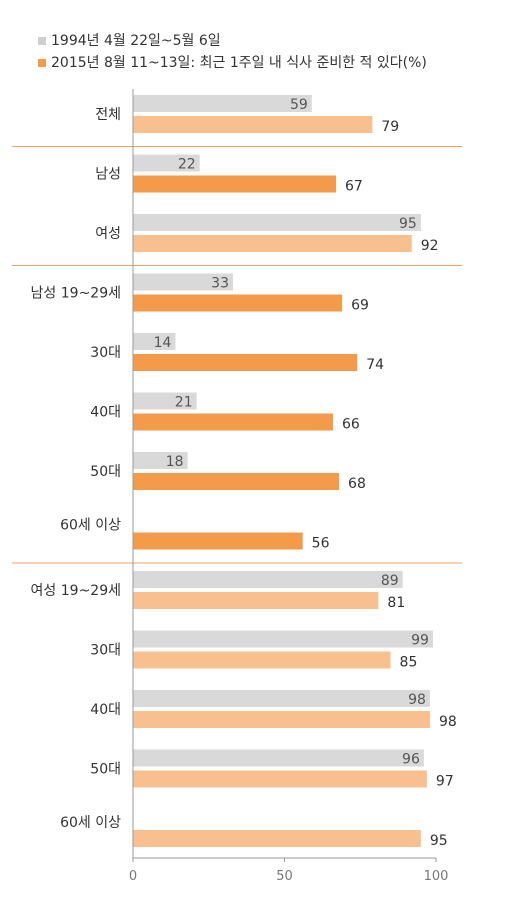  Describe the element at coordinates (390, 581) in the screenshot. I see `data-label-1994: 89` at that location.